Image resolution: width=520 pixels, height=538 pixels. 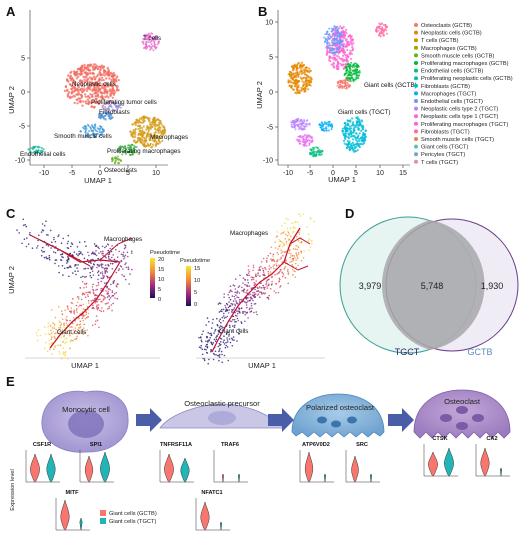 I want to click on venn-count-tgct-only: 3,979, so click(x=370, y=286).